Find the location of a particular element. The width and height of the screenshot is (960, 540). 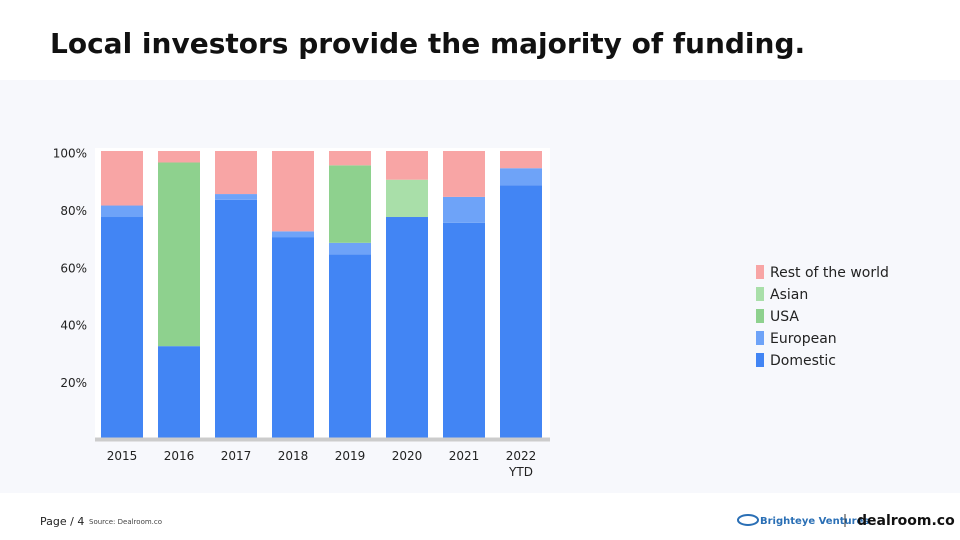

y-tick-label: 20% is located at coordinates (73, 383).